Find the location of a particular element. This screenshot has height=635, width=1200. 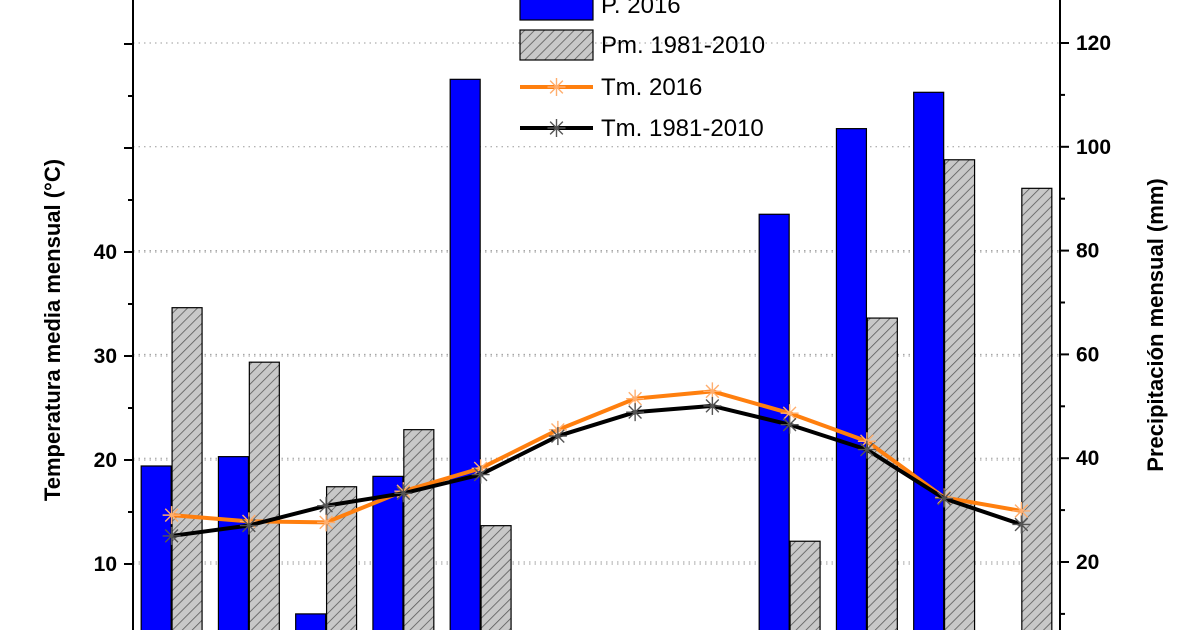

left-tick-label-40: 40 is located at coordinates (105, 252).